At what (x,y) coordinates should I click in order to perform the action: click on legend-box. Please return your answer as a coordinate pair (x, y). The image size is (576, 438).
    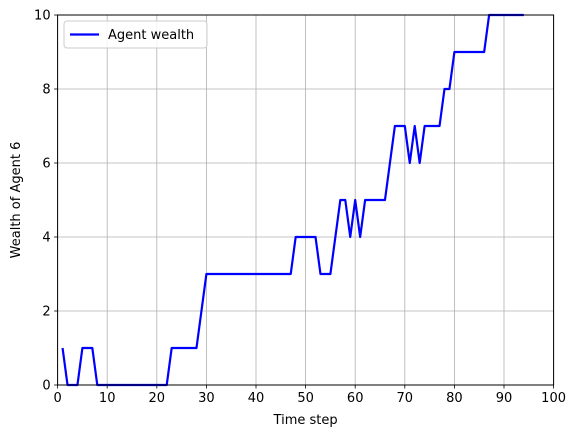
    Looking at the image, I should click on (135, 34).